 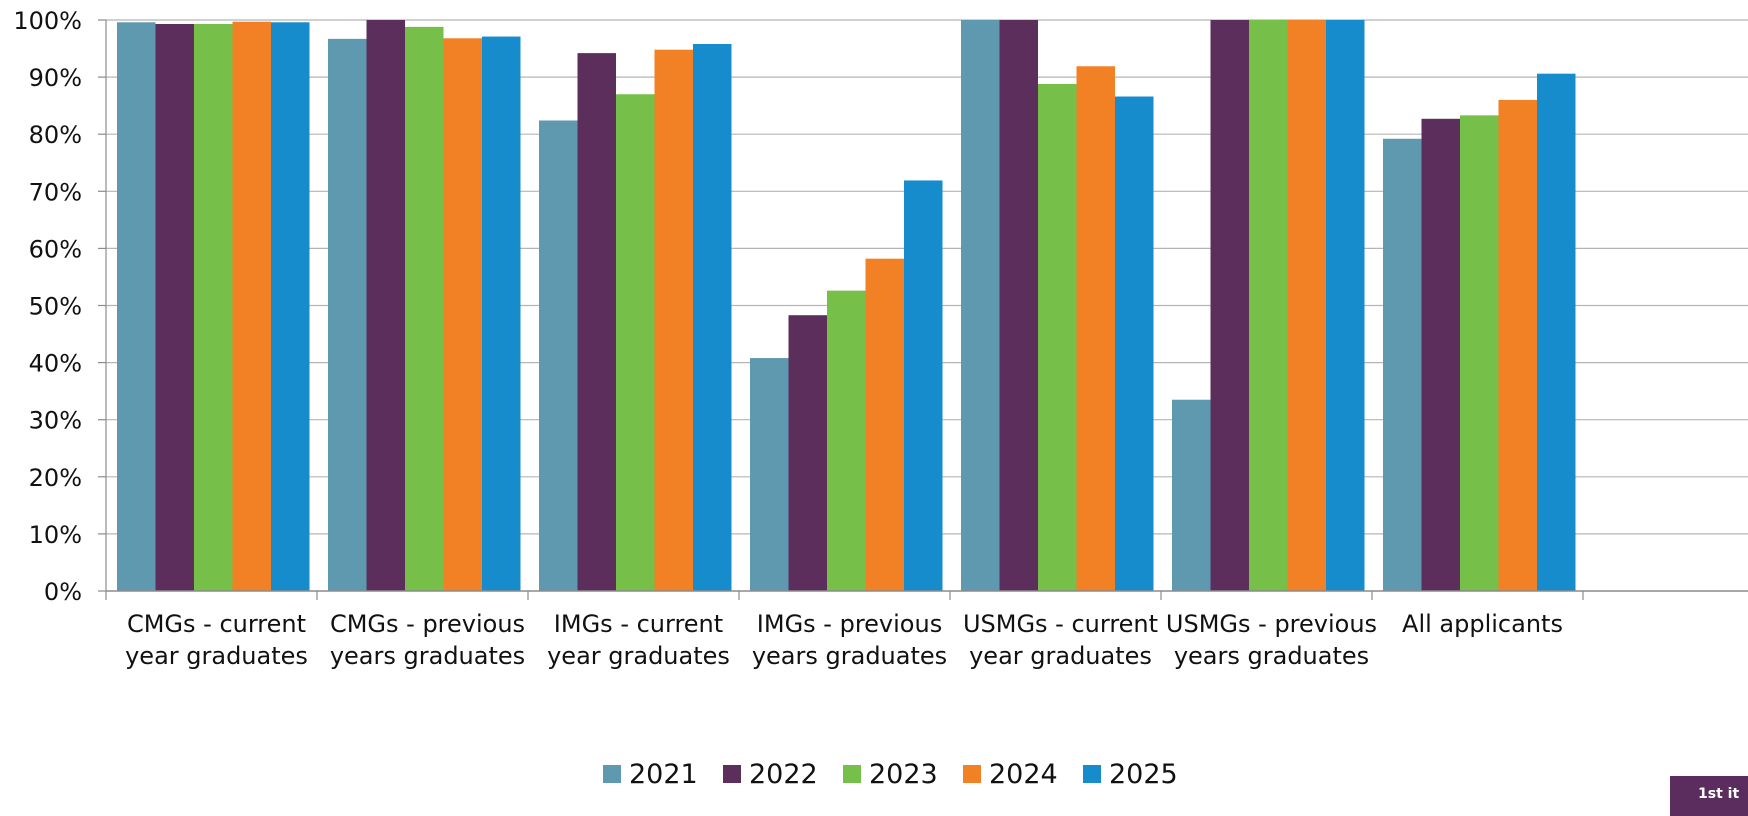 What do you see at coordinates (55, 421) in the screenshot?
I see `y-tick-label: 30%` at bounding box center [55, 421].